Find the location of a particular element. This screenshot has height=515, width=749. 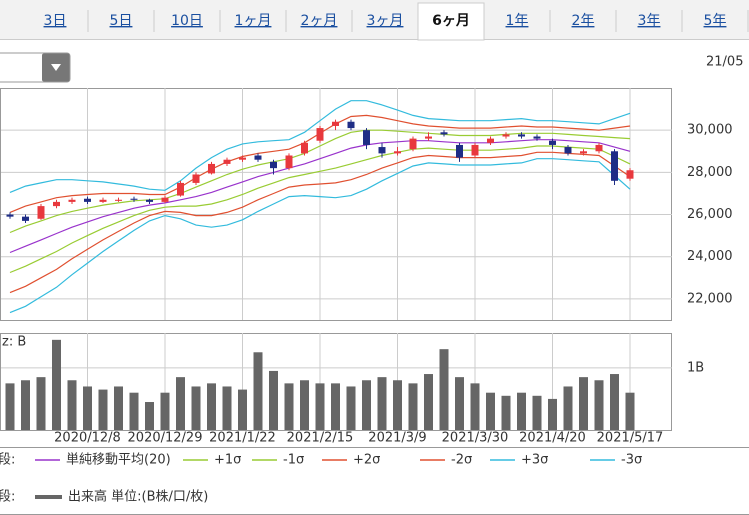

tab: 3日 is located at coordinates (66, 21).